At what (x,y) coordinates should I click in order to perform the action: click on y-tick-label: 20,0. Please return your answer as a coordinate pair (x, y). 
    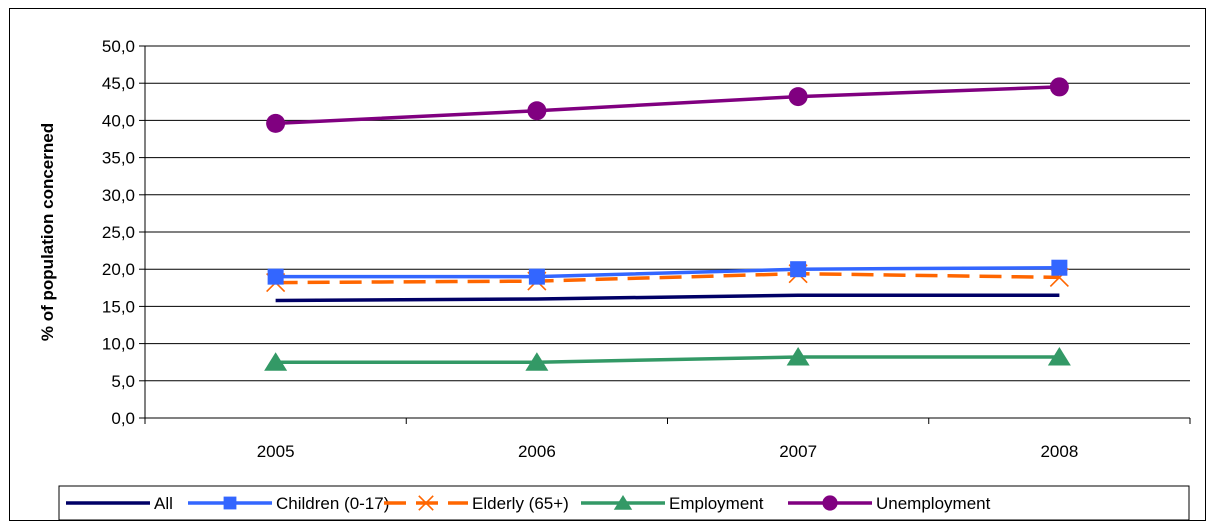
    Looking at the image, I should click on (118, 269).